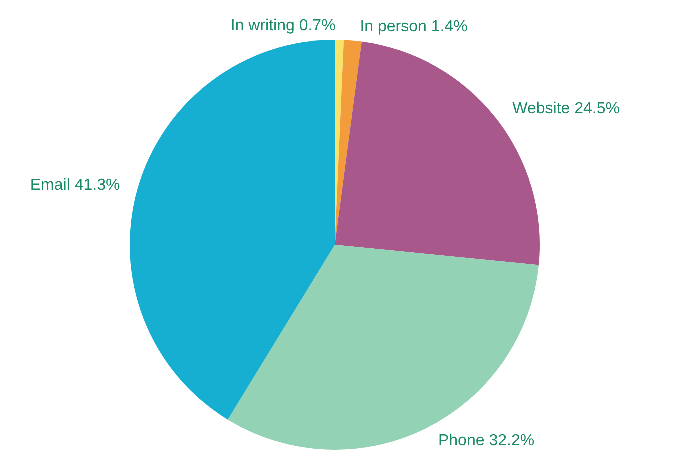 This screenshot has height=451, width=687. What do you see at coordinates (566, 109) in the screenshot?
I see `slice-label: Website 24.5%` at bounding box center [566, 109].